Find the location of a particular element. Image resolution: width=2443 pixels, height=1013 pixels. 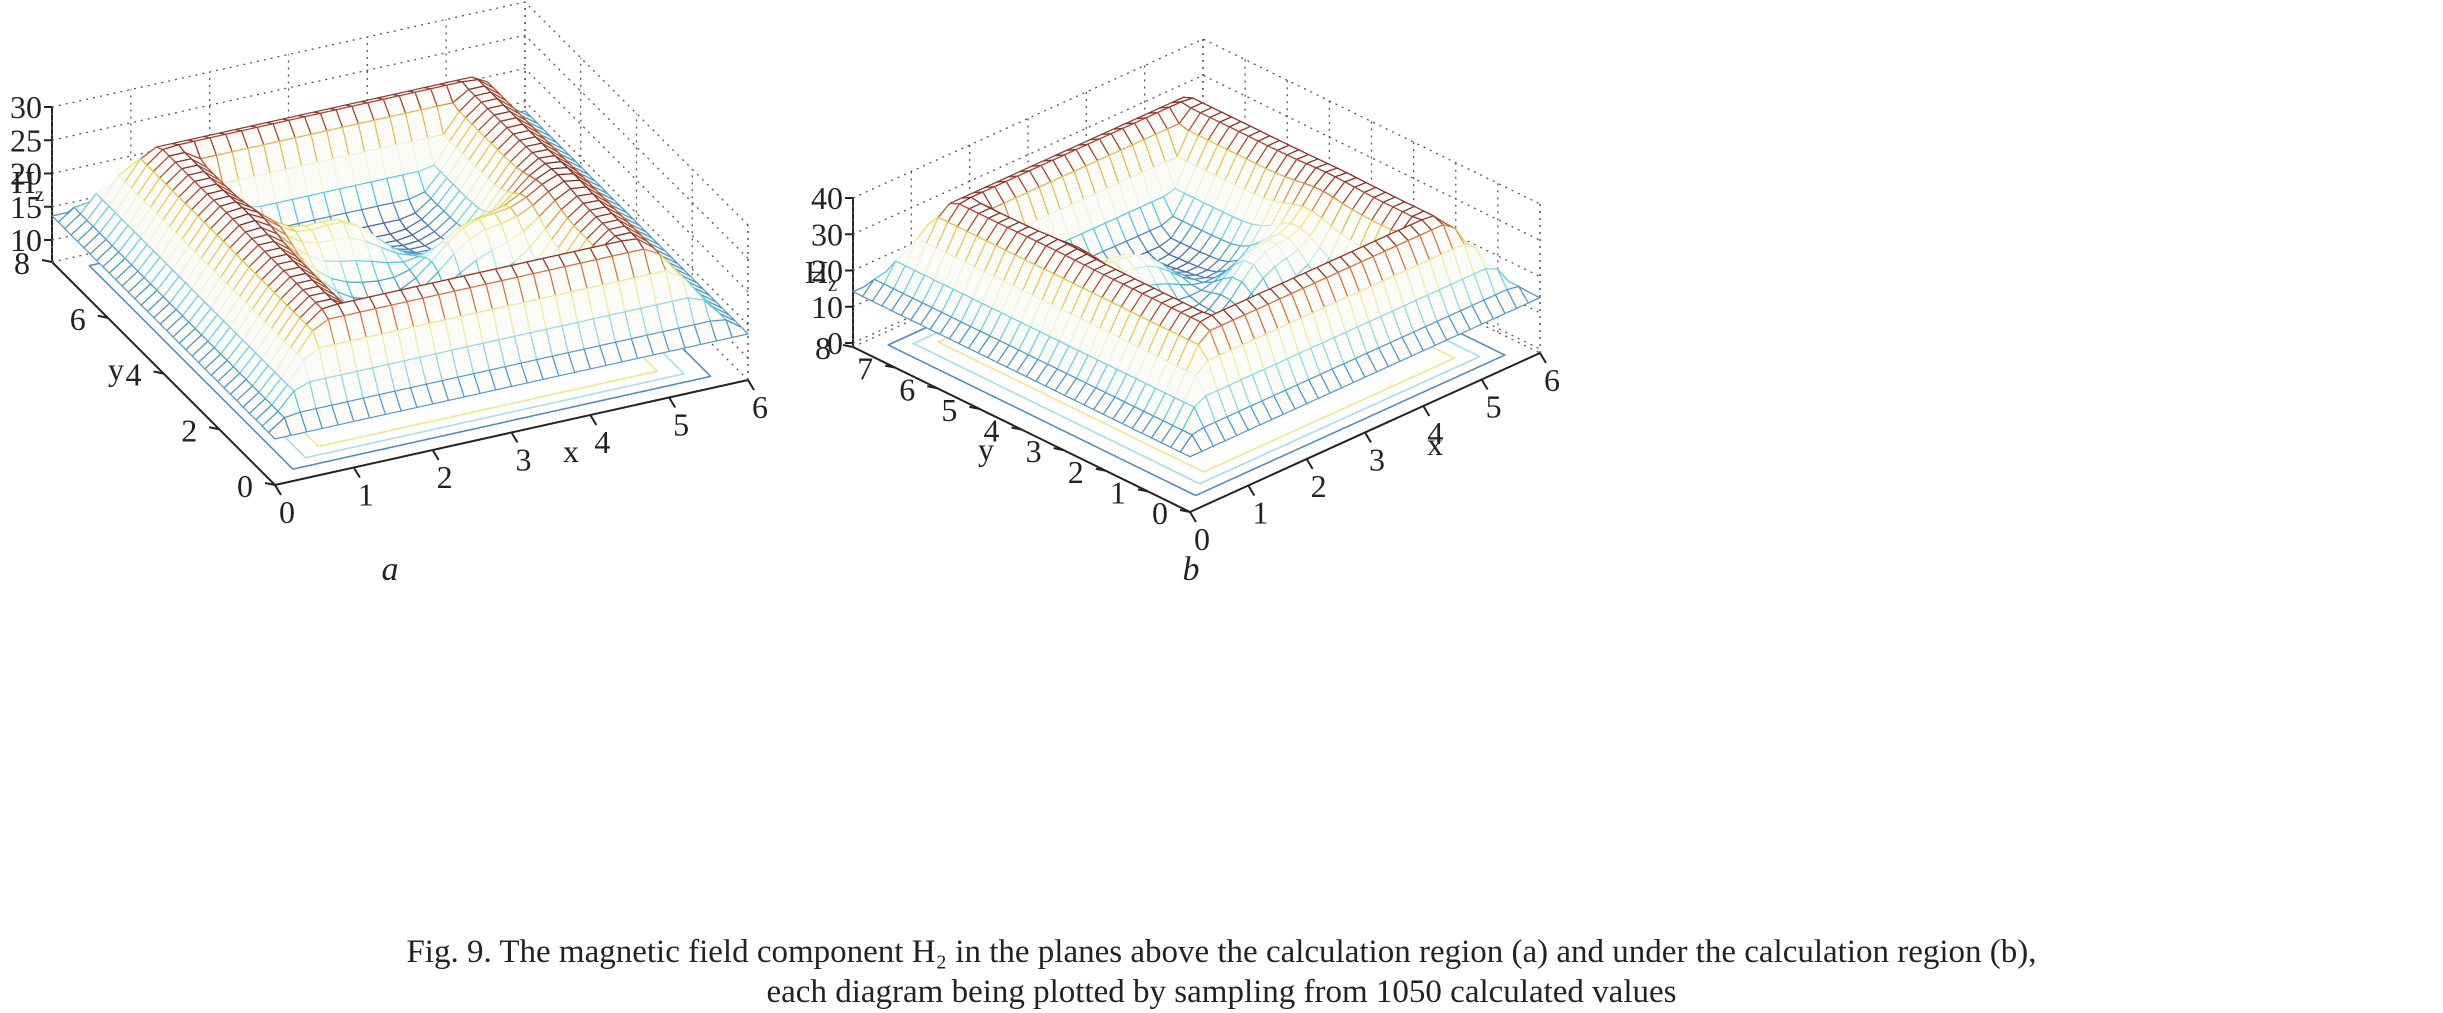

y-tick-label: 7 is located at coordinates (865, 369).